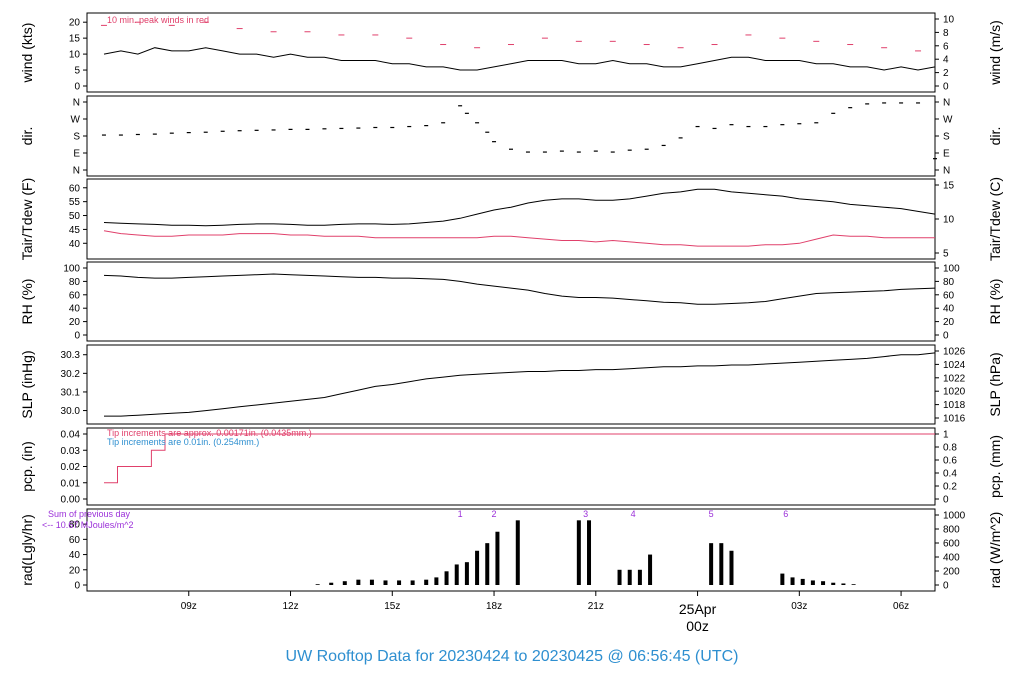  I want to click on ytick-label-left: E, so click(76, 154).